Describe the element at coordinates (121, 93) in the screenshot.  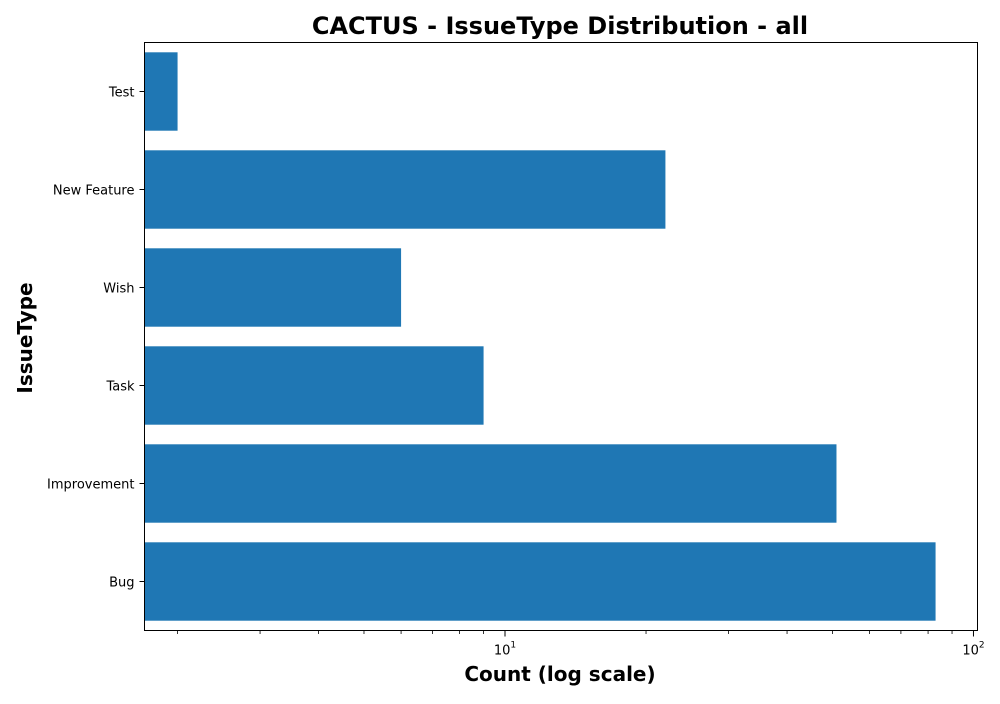
I see `y-tick-label: Test` at that location.